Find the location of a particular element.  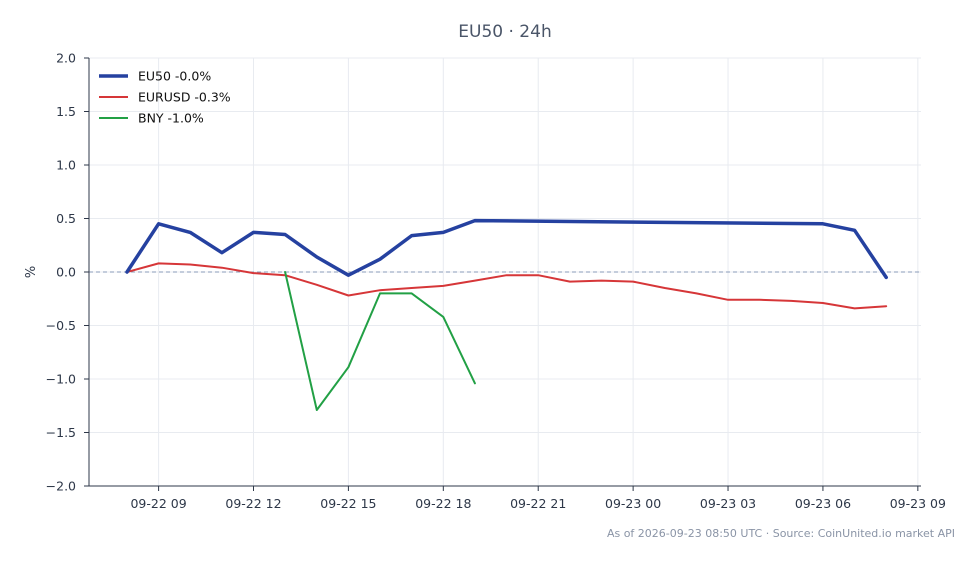

y-tick-label: −1.0 is located at coordinates (61, 379).